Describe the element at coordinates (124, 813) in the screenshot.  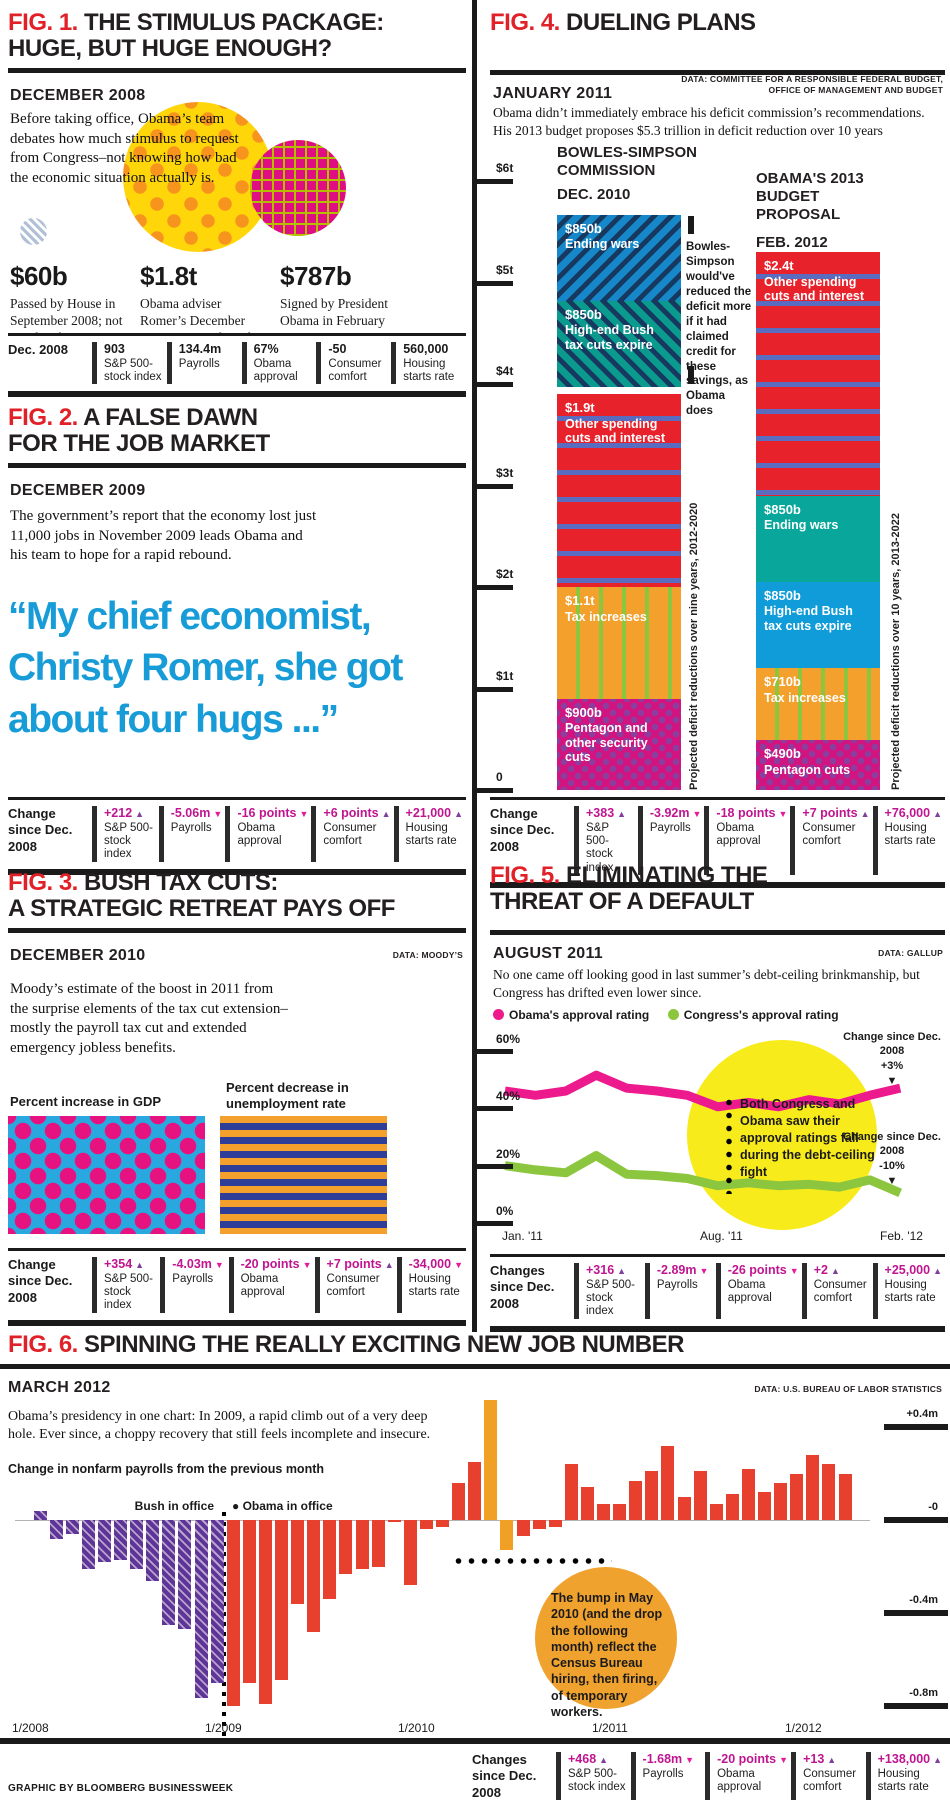
I see `stat-value: +212 ▲` at that location.